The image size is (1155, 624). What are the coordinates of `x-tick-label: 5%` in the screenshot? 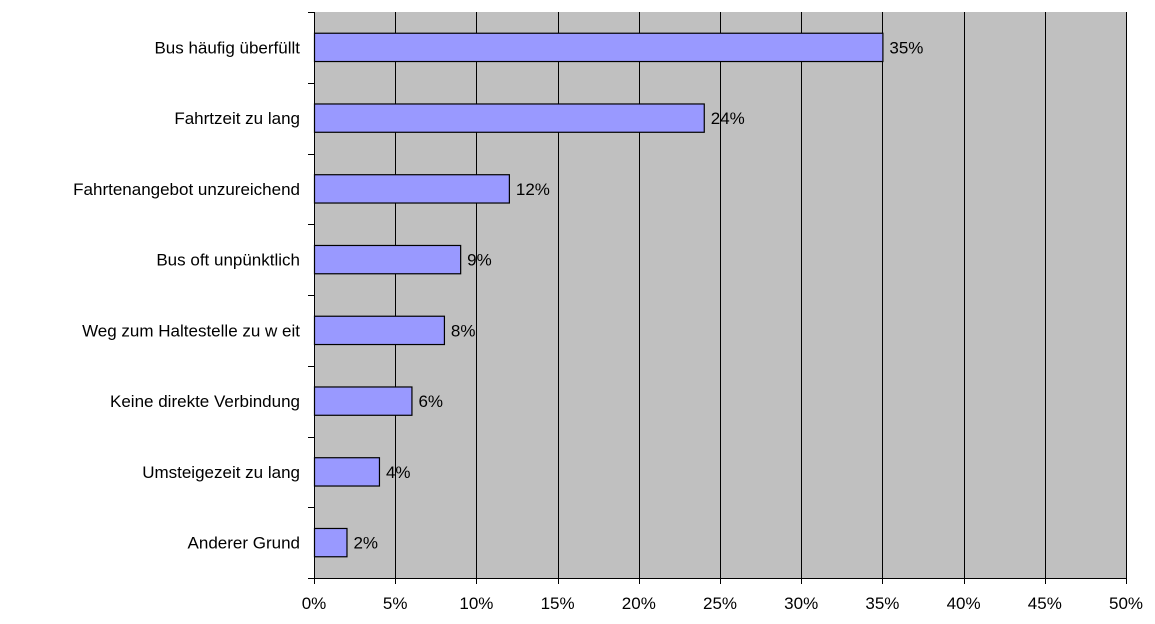 It's located at (395, 603).